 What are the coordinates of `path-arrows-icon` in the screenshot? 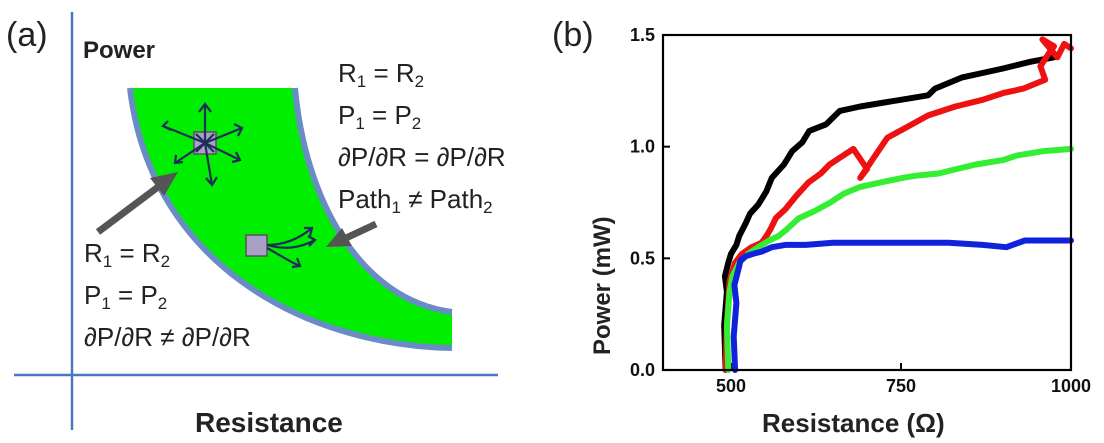 It's located at (291, 247).